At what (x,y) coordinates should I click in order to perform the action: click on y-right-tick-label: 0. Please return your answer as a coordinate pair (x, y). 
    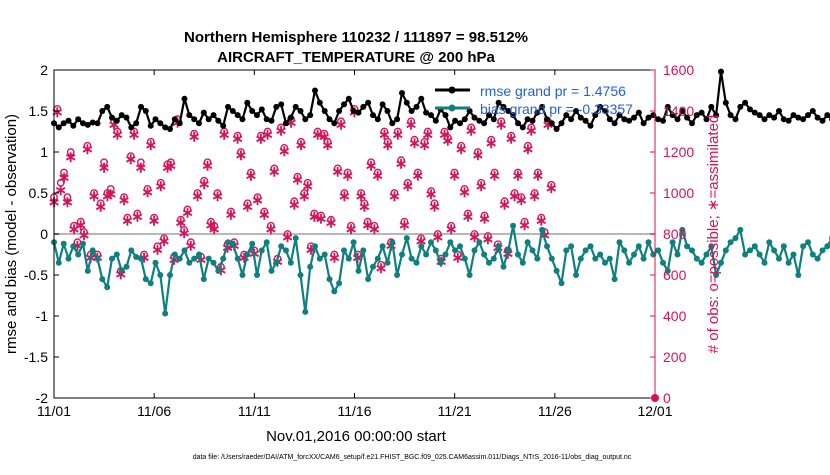
    Looking at the image, I should click on (667, 398).